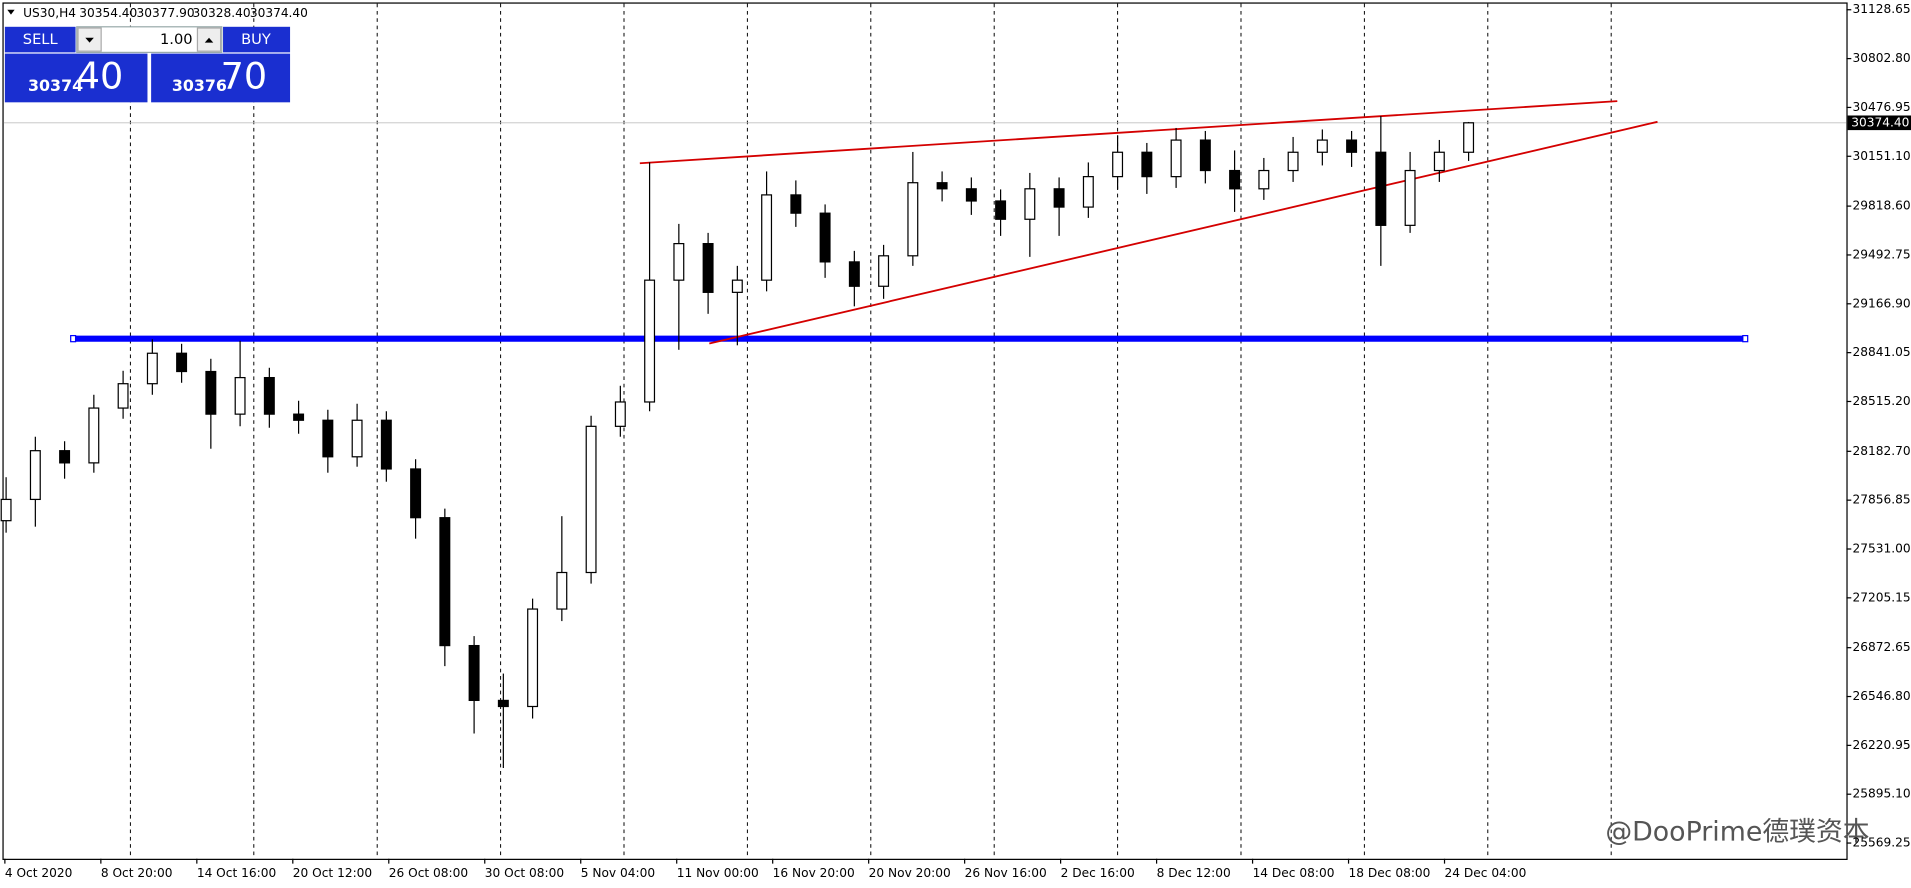  What do you see at coordinates (222, 13) in the screenshot?
I see `header-value: 30328.40` at bounding box center [222, 13].